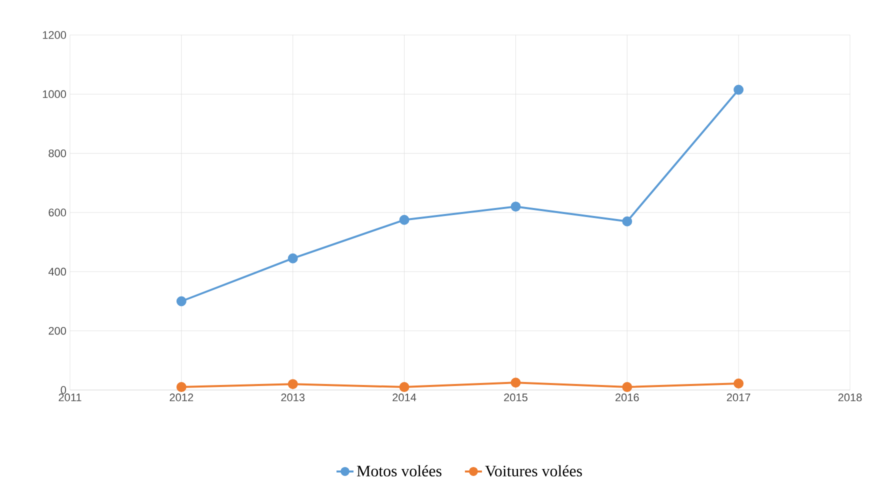 This screenshot has height=492, width=887. What do you see at coordinates (63, 390) in the screenshot?
I see `y-tick-label: 0` at bounding box center [63, 390].